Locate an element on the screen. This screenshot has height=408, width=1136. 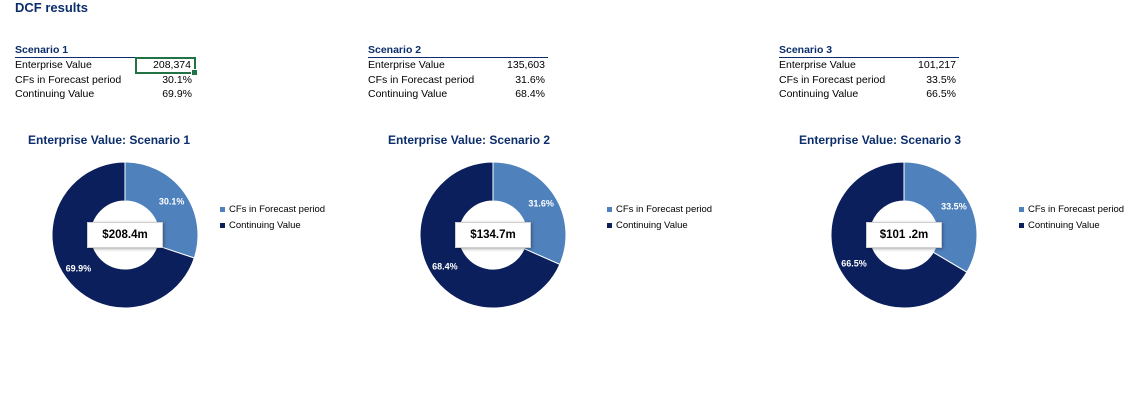
data-label: 31.6% is located at coordinates (541, 204).